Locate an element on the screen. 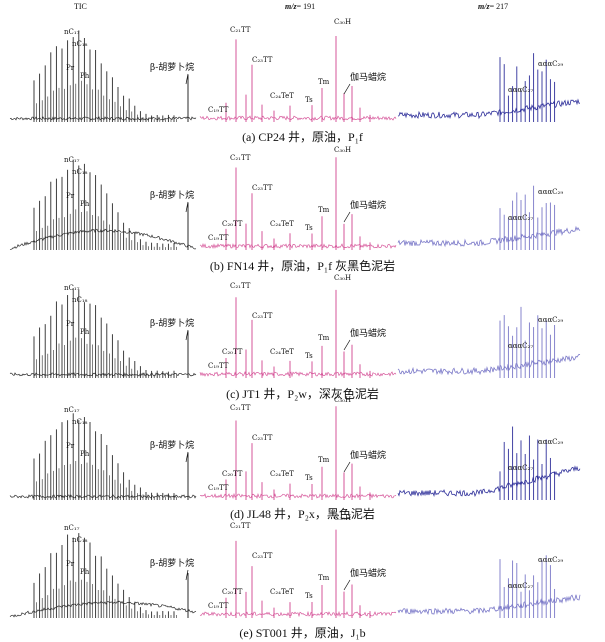 Image resolution: width=605 pixels, height=642 pixels. caption-a: (a) CP24 井，原油，P₁f is located at coordinates (302, 137).